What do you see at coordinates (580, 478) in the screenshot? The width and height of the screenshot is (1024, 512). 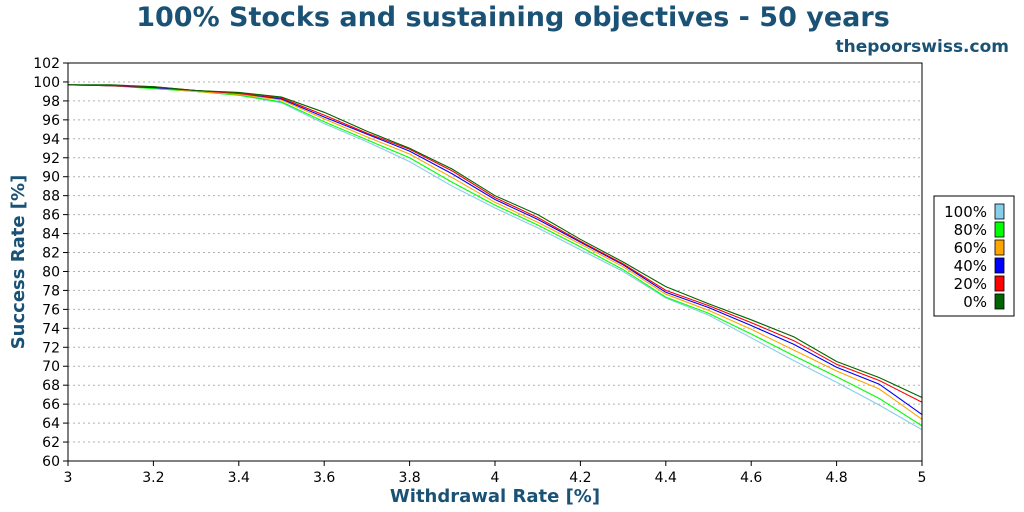 I see `x-tick-label: 4.2` at bounding box center [580, 478].